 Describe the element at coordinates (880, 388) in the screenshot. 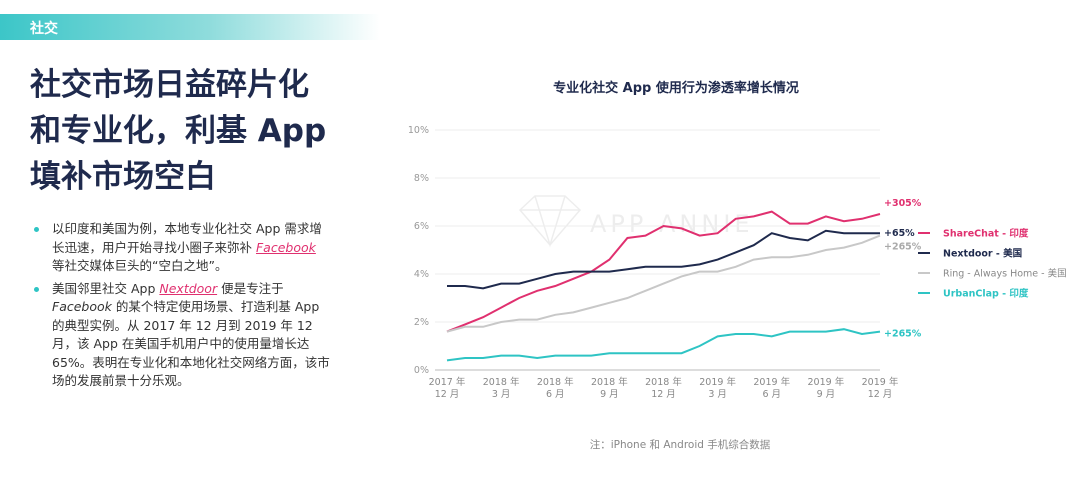

I see `x-tick-label: 2019 年 12 月` at that location.